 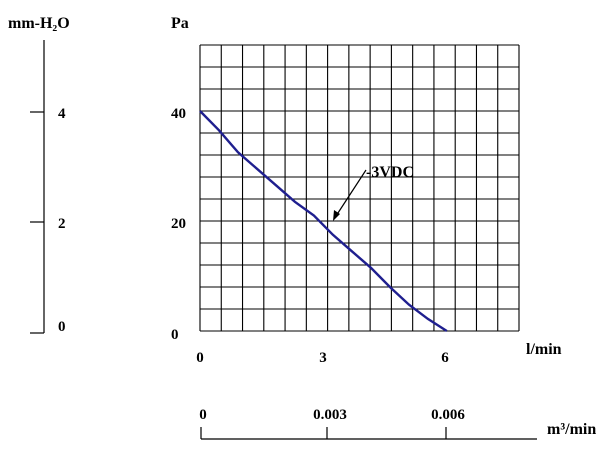 What do you see at coordinates (390, 172) in the screenshot?
I see `annotation-label: -3VDC` at bounding box center [390, 172].